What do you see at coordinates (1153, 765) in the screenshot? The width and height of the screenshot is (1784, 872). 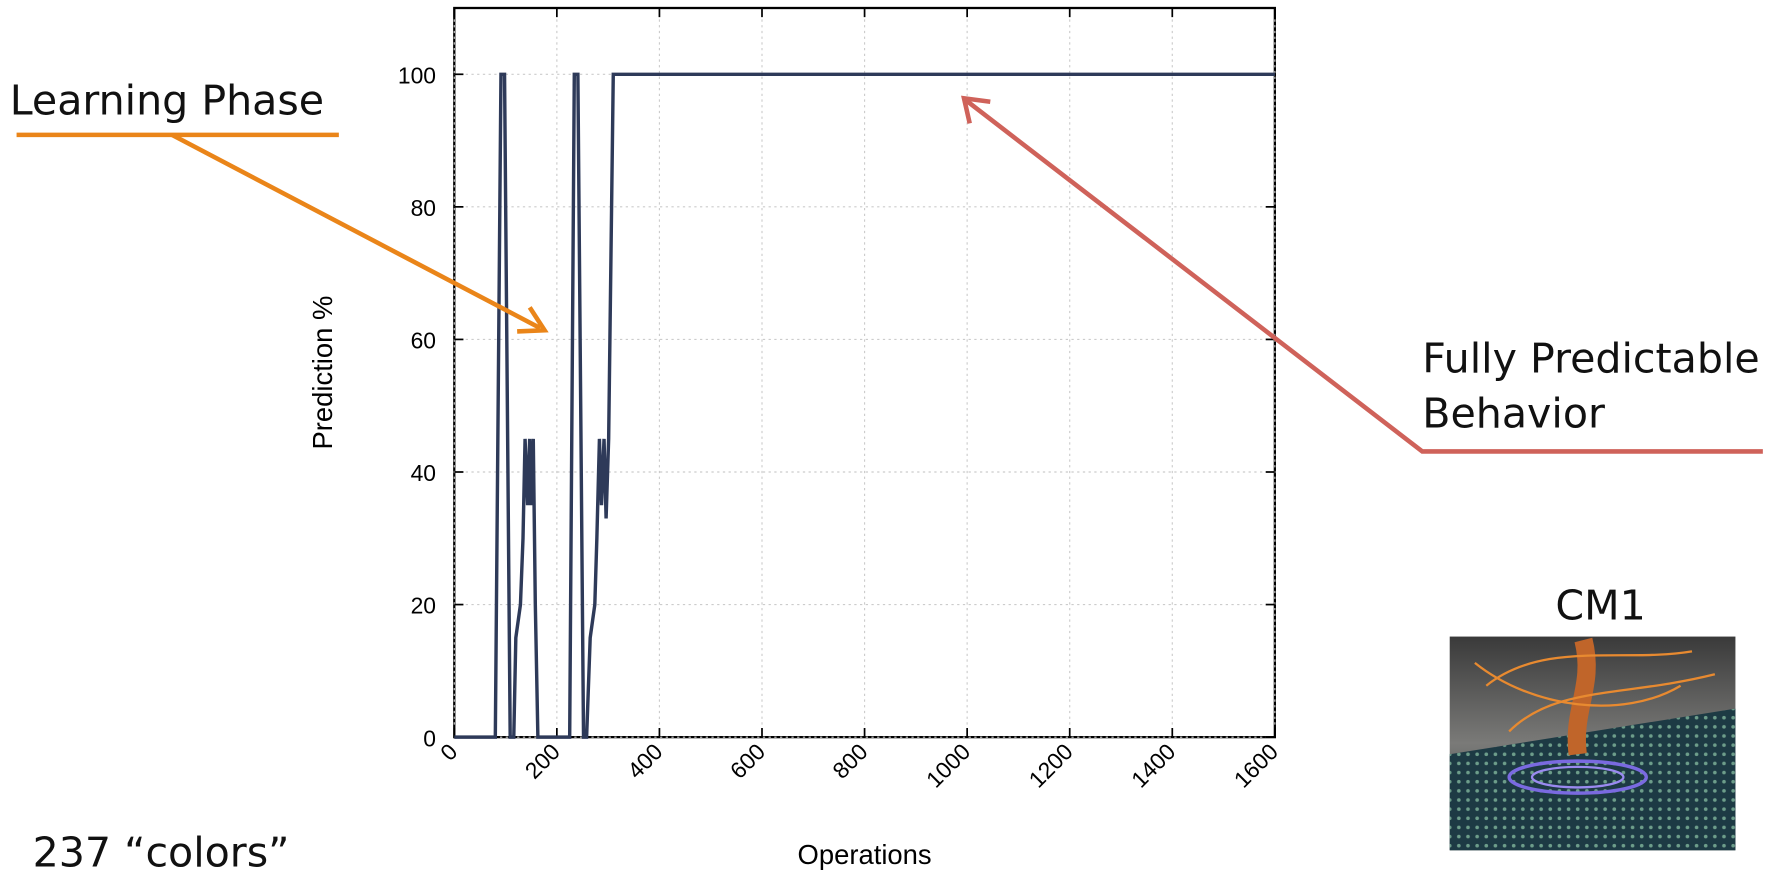 I see `x-tick-label: 1400` at bounding box center [1153, 765].